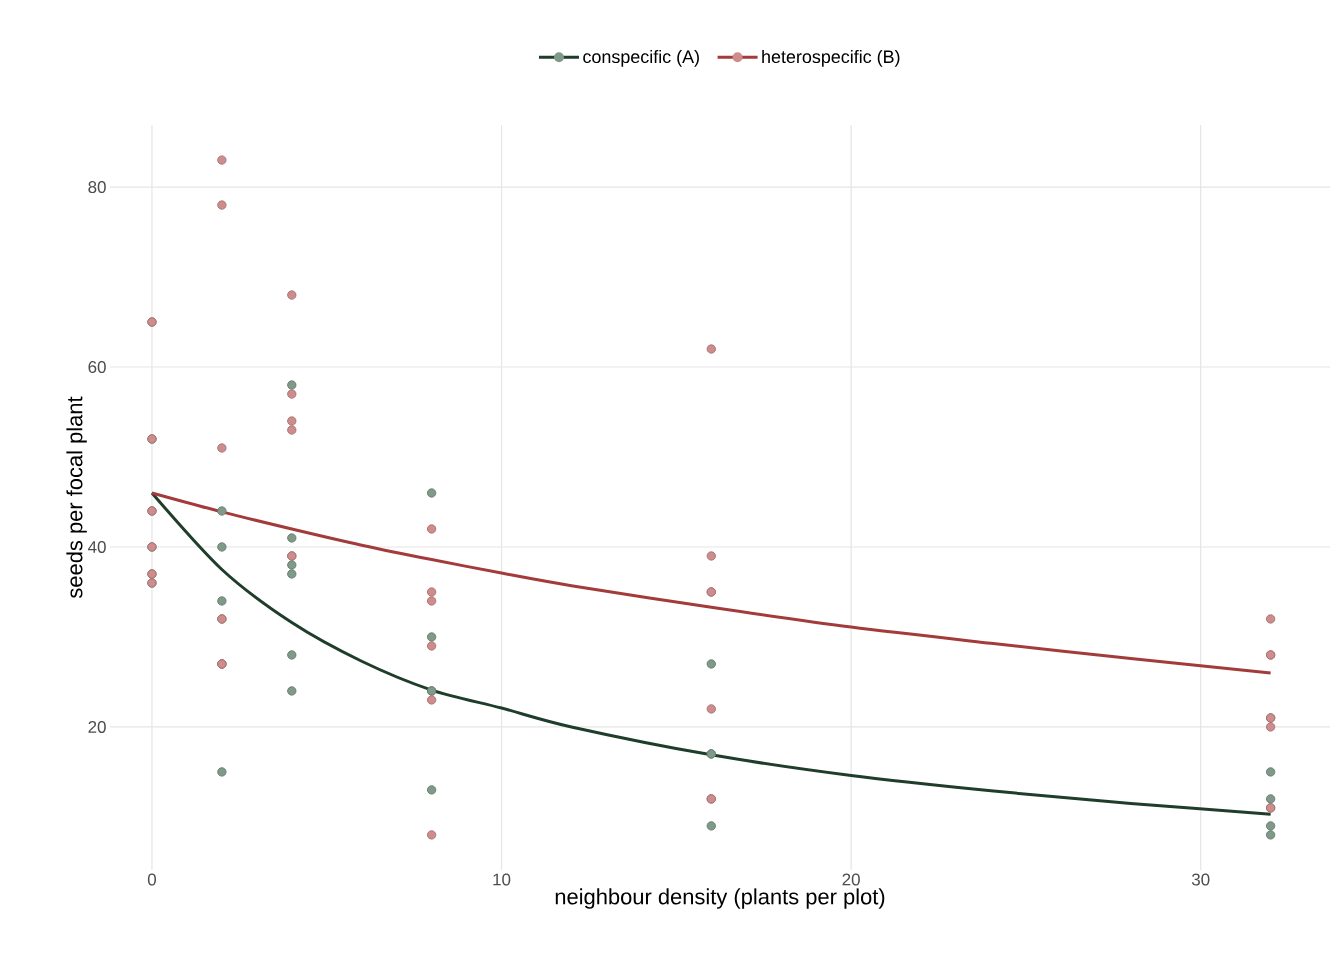 The height and width of the screenshot is (960, 1344). Describe the element at coordinates (502, 879) in the screenshot. I see `x-tick-label: 10` at that location.